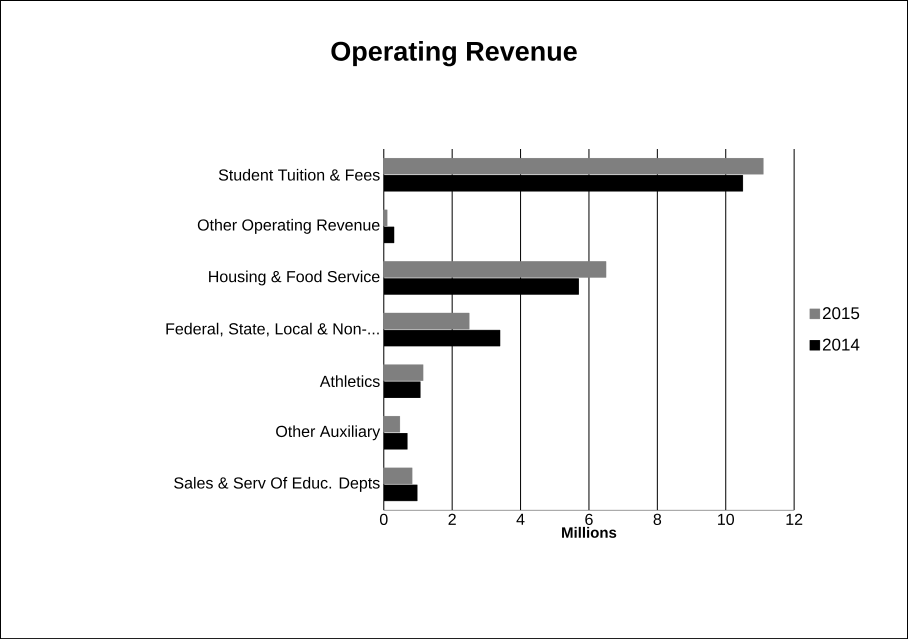 The height and width of the screenshot is (639, 908). Describe the element at coordinates (289, 226) in the screenshot. I see `y-tick-label: Other Operating Revenue` at that location.